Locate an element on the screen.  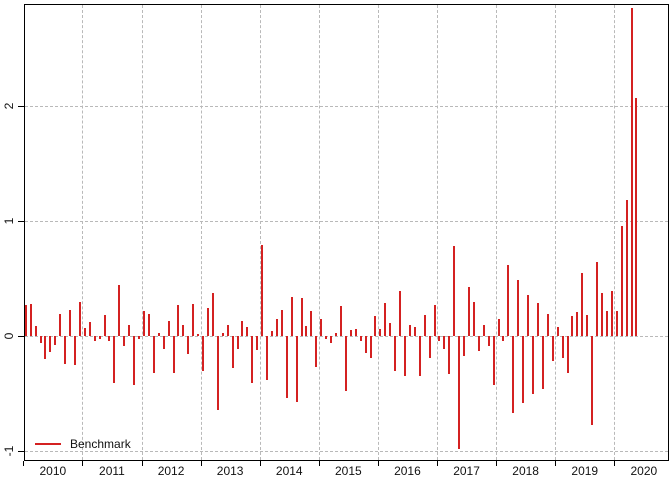
x-axis-tick-label: 2013 is located at coordinates (230, 471).